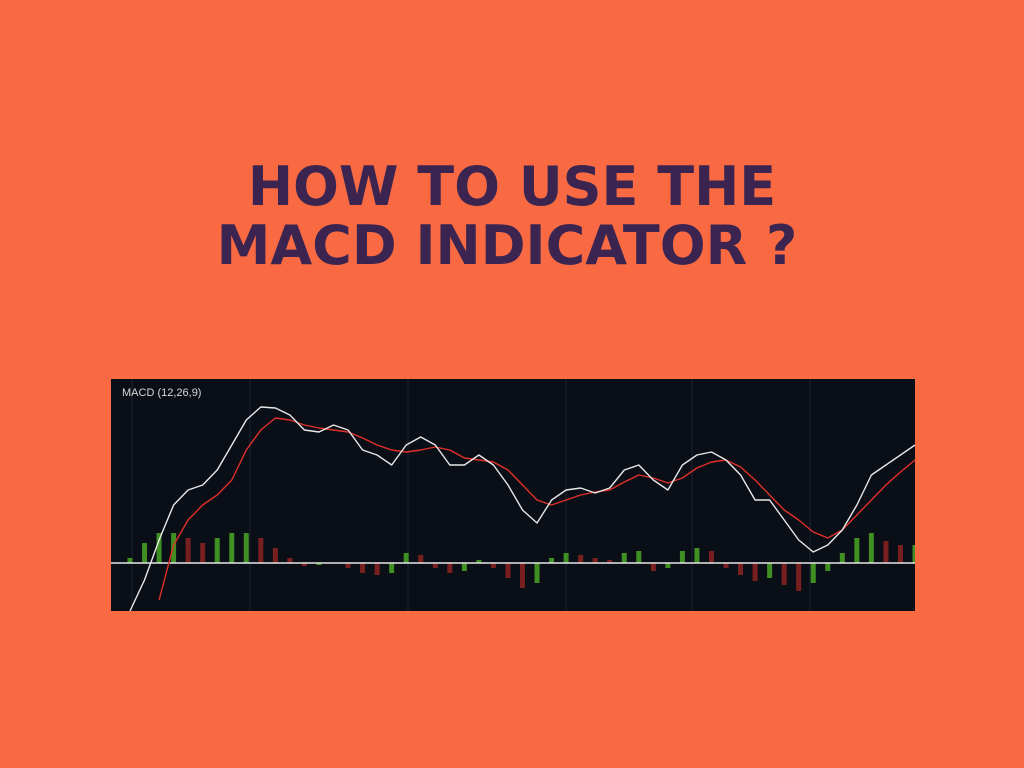 The image size is (1024, 768). I want to click on title-line: MACD INDICATOR ?, so click(507, 245).